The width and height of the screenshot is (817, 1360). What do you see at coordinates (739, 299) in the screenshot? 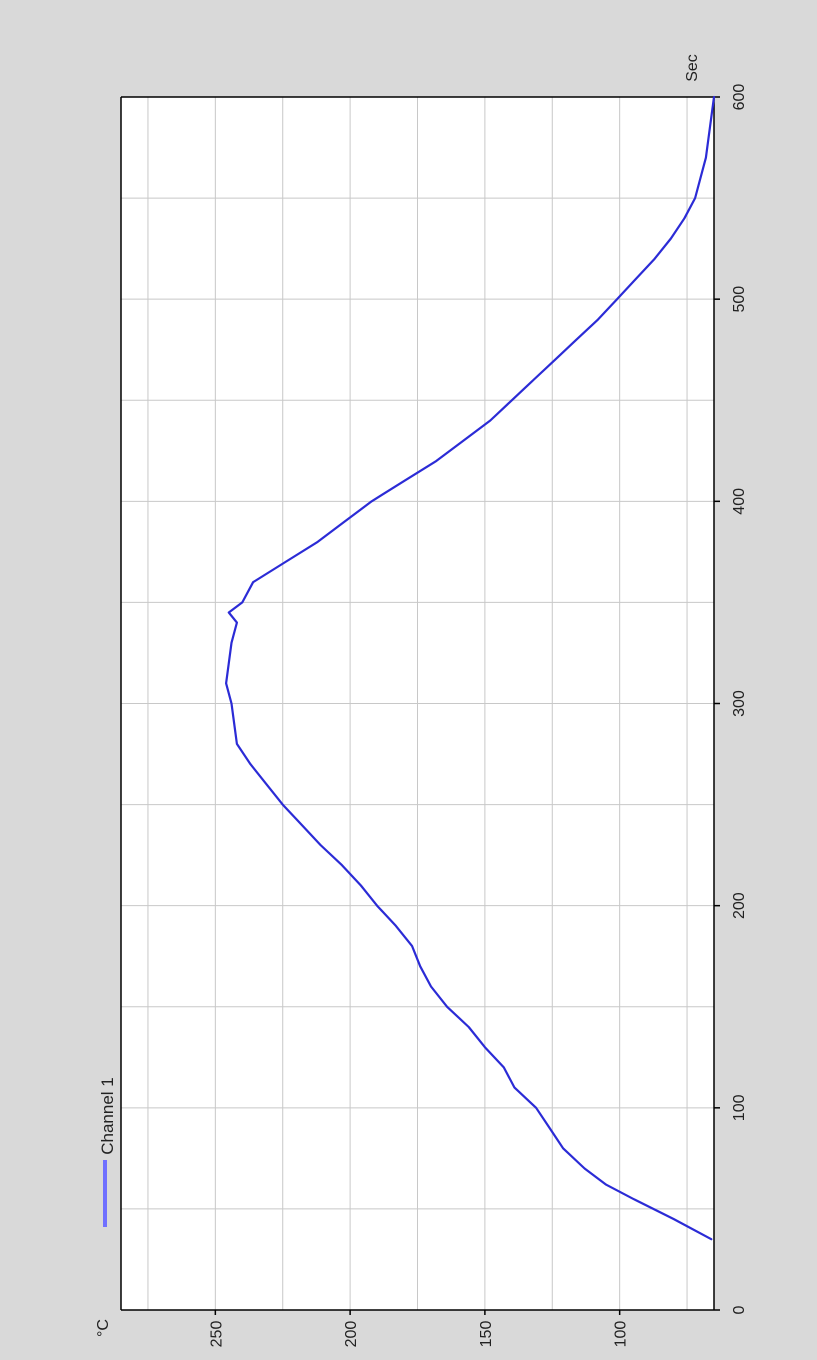
I see `x-tick-label-500: 500` at bounding box center [739, 299].